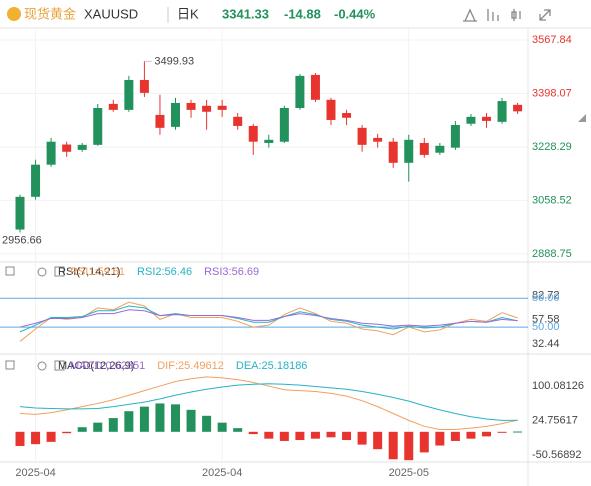 The width and height of the screenshot is (591, 486). What do you see at coordinates (35, 271) in the screenshot?
I see `rsi-header` at bounding box center [35, 271].